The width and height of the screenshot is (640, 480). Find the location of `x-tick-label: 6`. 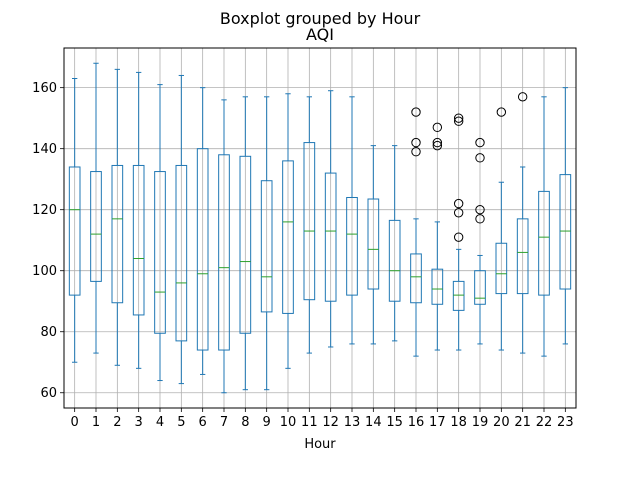

x-tick-label: 6 is located at coordinates (203, 422).